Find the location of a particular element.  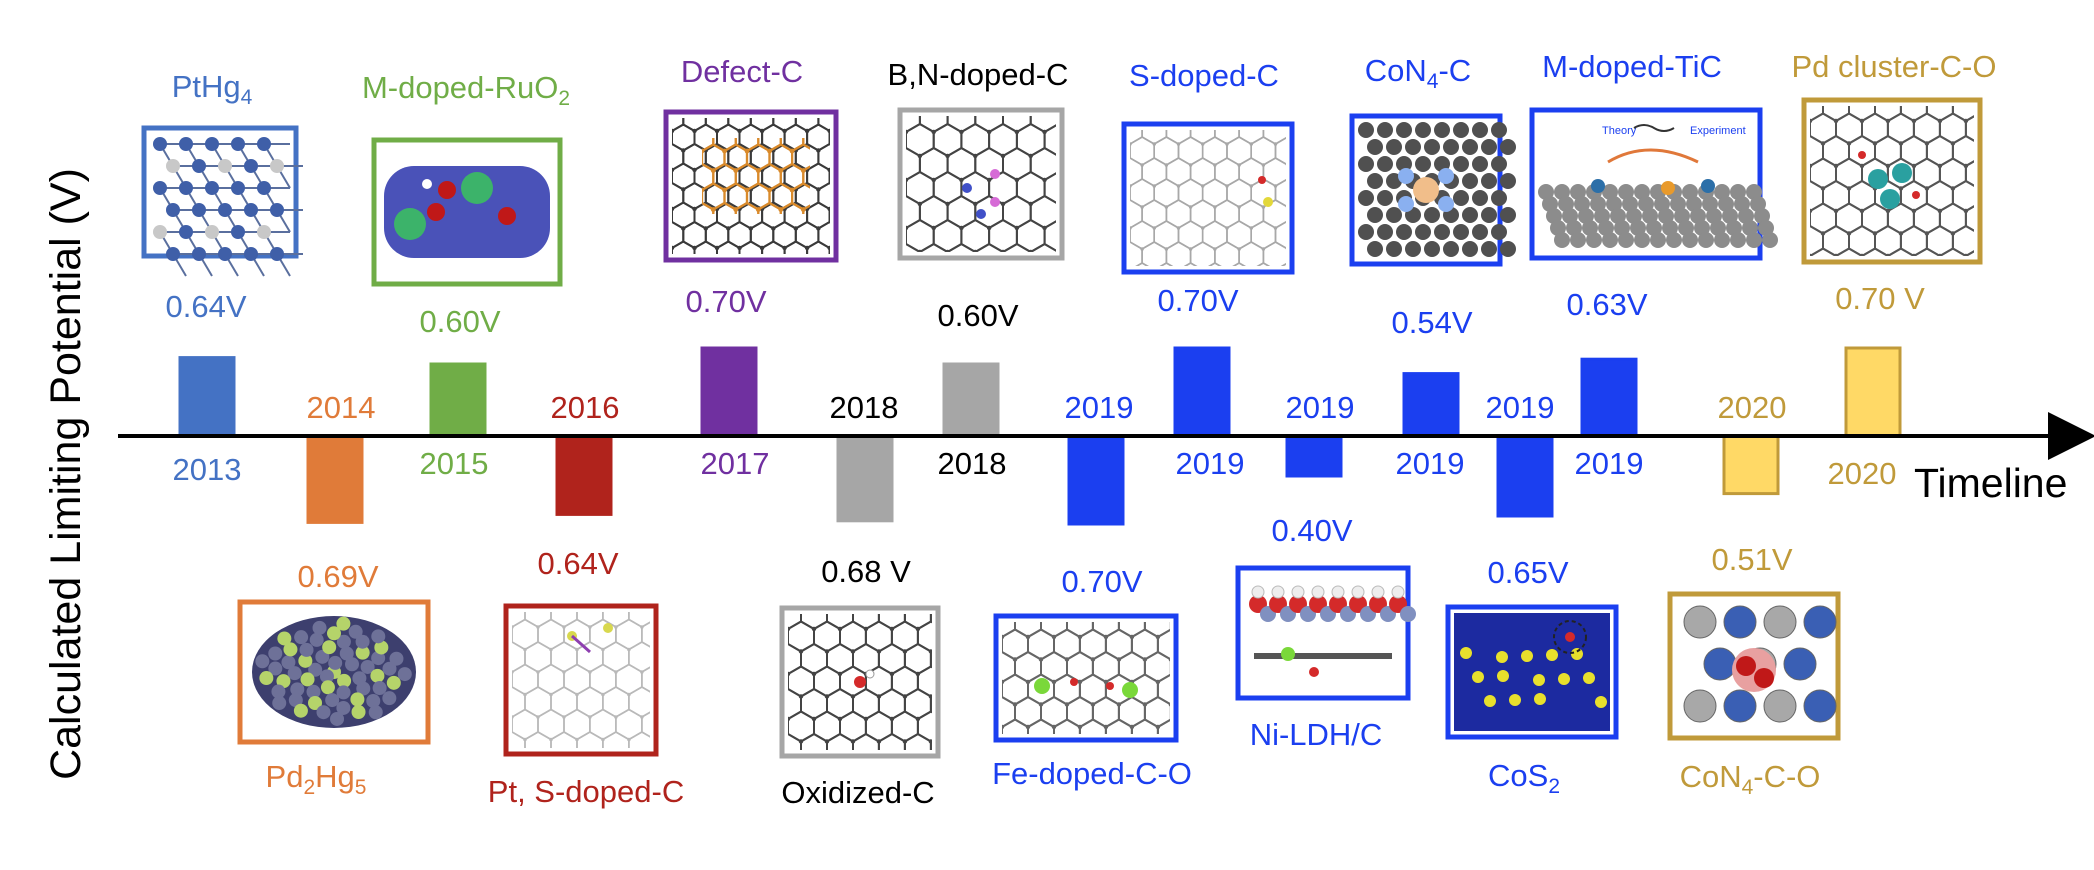

material-name-defect-c: Defect-C is located at coordinates (742, 71).